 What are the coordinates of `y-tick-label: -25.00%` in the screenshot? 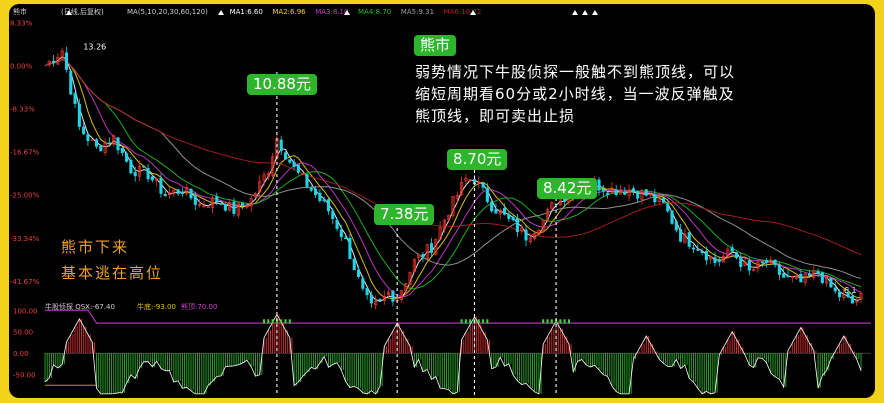 It's located at (25, 196).